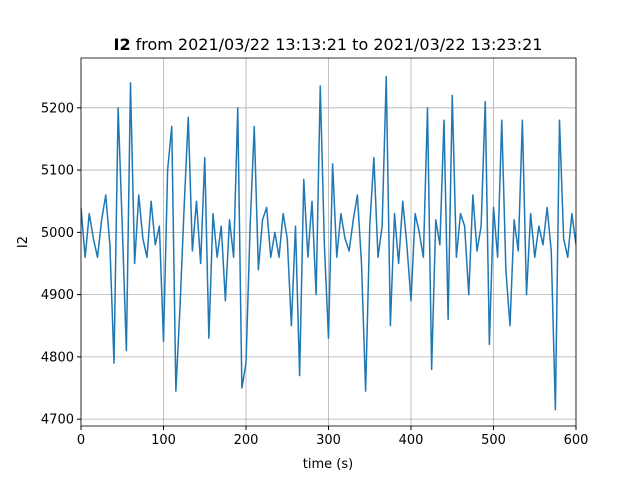 The height and width of the screenshot is (480, 640). Describe the element at coordinates (57, 108) in the screenshot. I see `y-tick-label: 5200` at that location.